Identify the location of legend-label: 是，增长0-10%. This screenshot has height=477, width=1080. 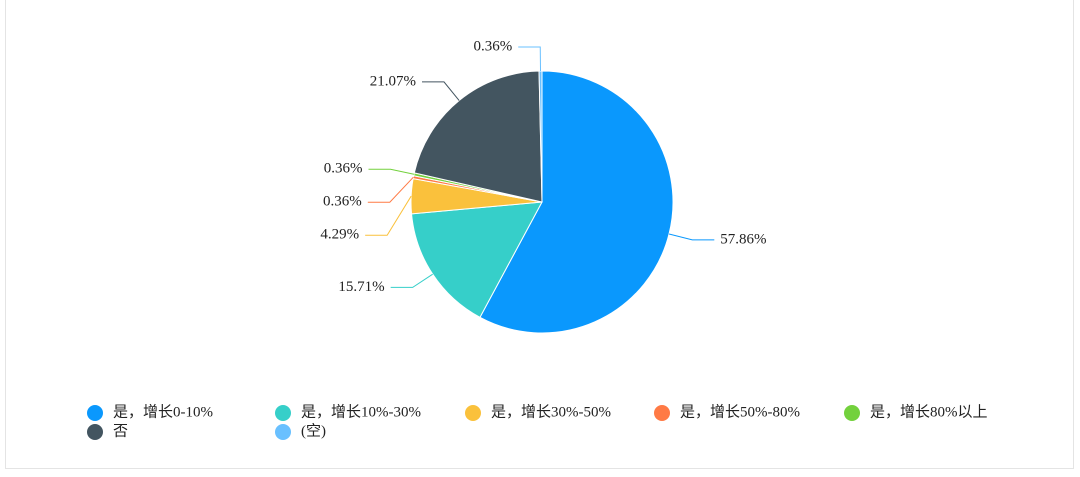
(163, 411).